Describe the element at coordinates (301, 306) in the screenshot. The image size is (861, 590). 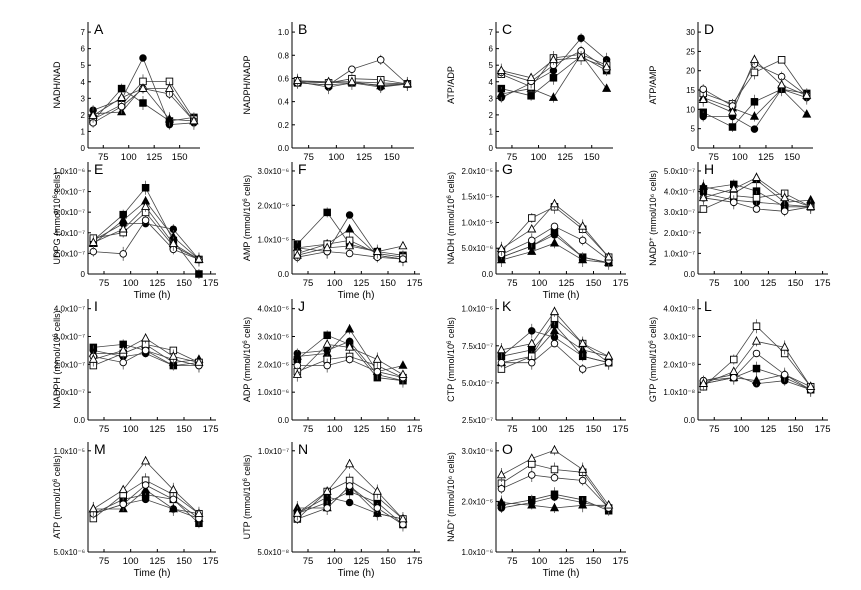
I see `panel-letter: J` at that location.